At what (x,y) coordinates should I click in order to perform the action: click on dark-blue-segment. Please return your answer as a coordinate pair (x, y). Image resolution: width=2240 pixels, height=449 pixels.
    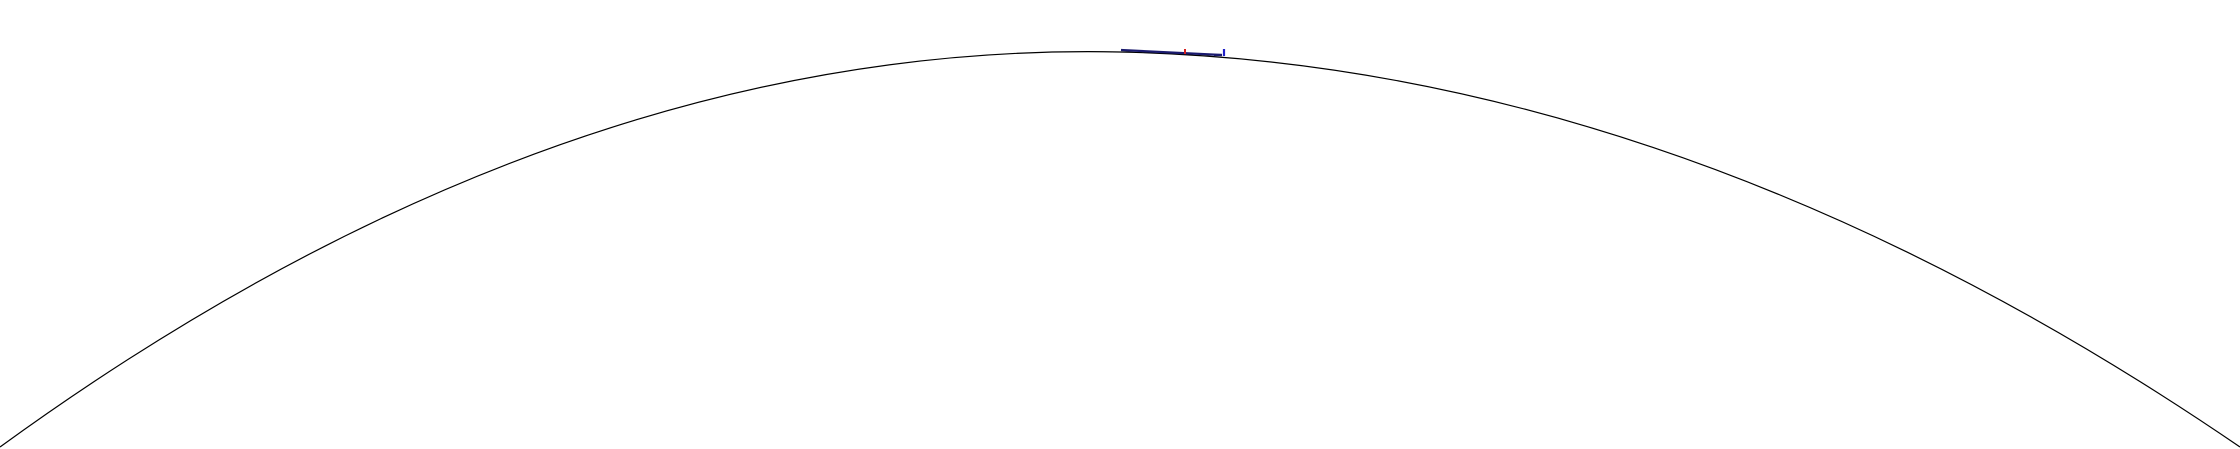
    Looking at the image, I should click on (1171, 52).